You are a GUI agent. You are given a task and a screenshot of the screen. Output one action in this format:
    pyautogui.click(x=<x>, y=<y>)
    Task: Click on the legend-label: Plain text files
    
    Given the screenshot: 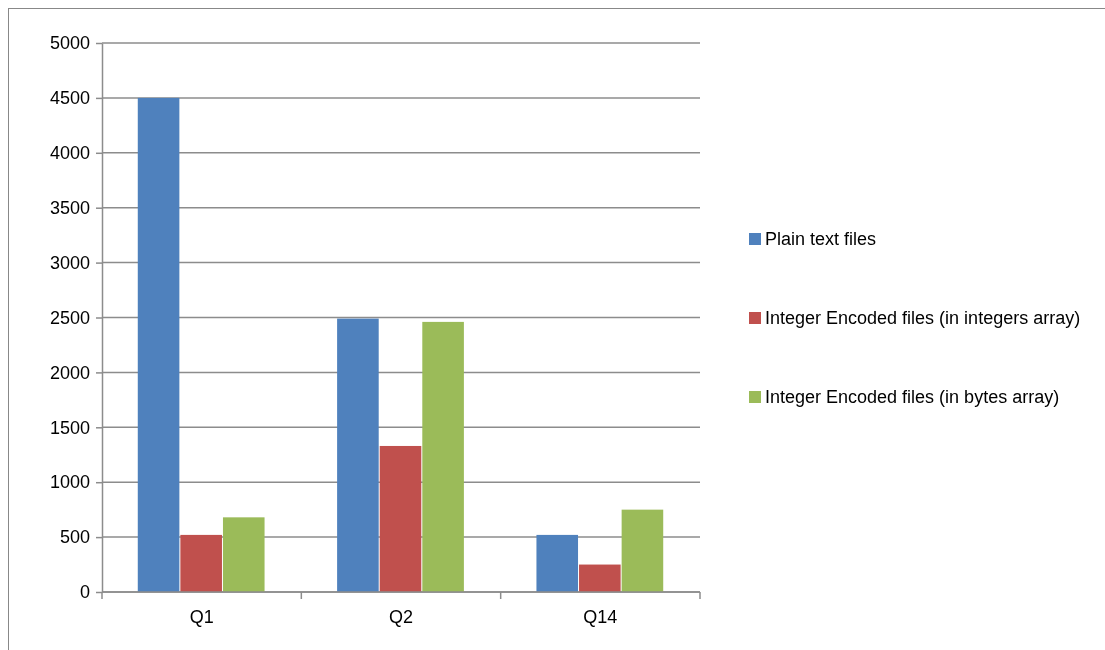 What is the action you would take?
    pyautogui.click(x=821, y=239)
    